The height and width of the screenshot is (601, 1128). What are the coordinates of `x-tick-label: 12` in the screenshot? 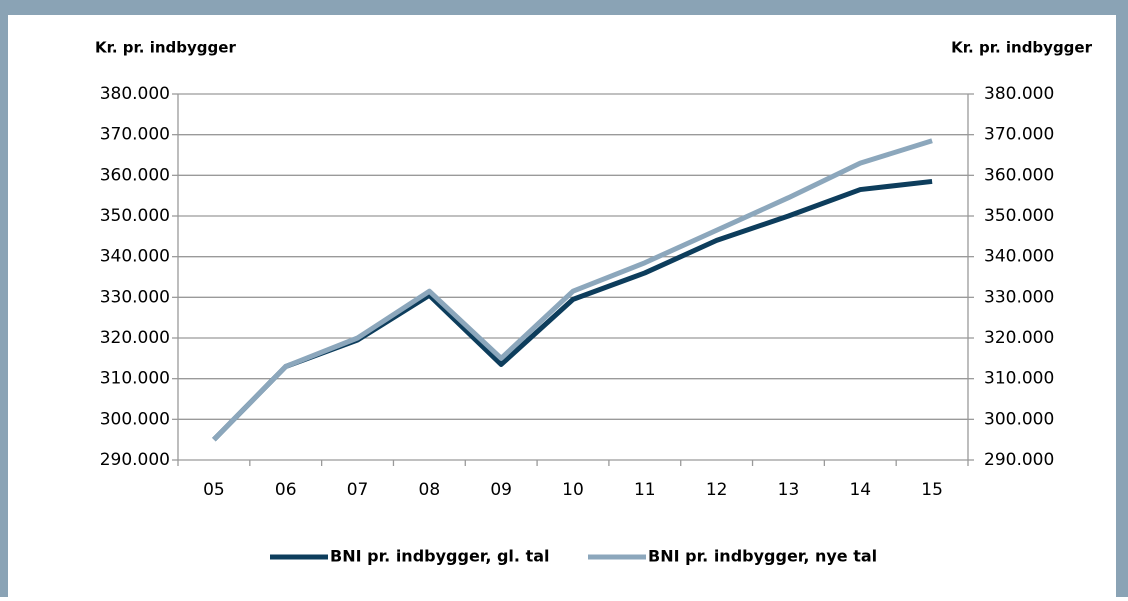 It's located at (717, 490).